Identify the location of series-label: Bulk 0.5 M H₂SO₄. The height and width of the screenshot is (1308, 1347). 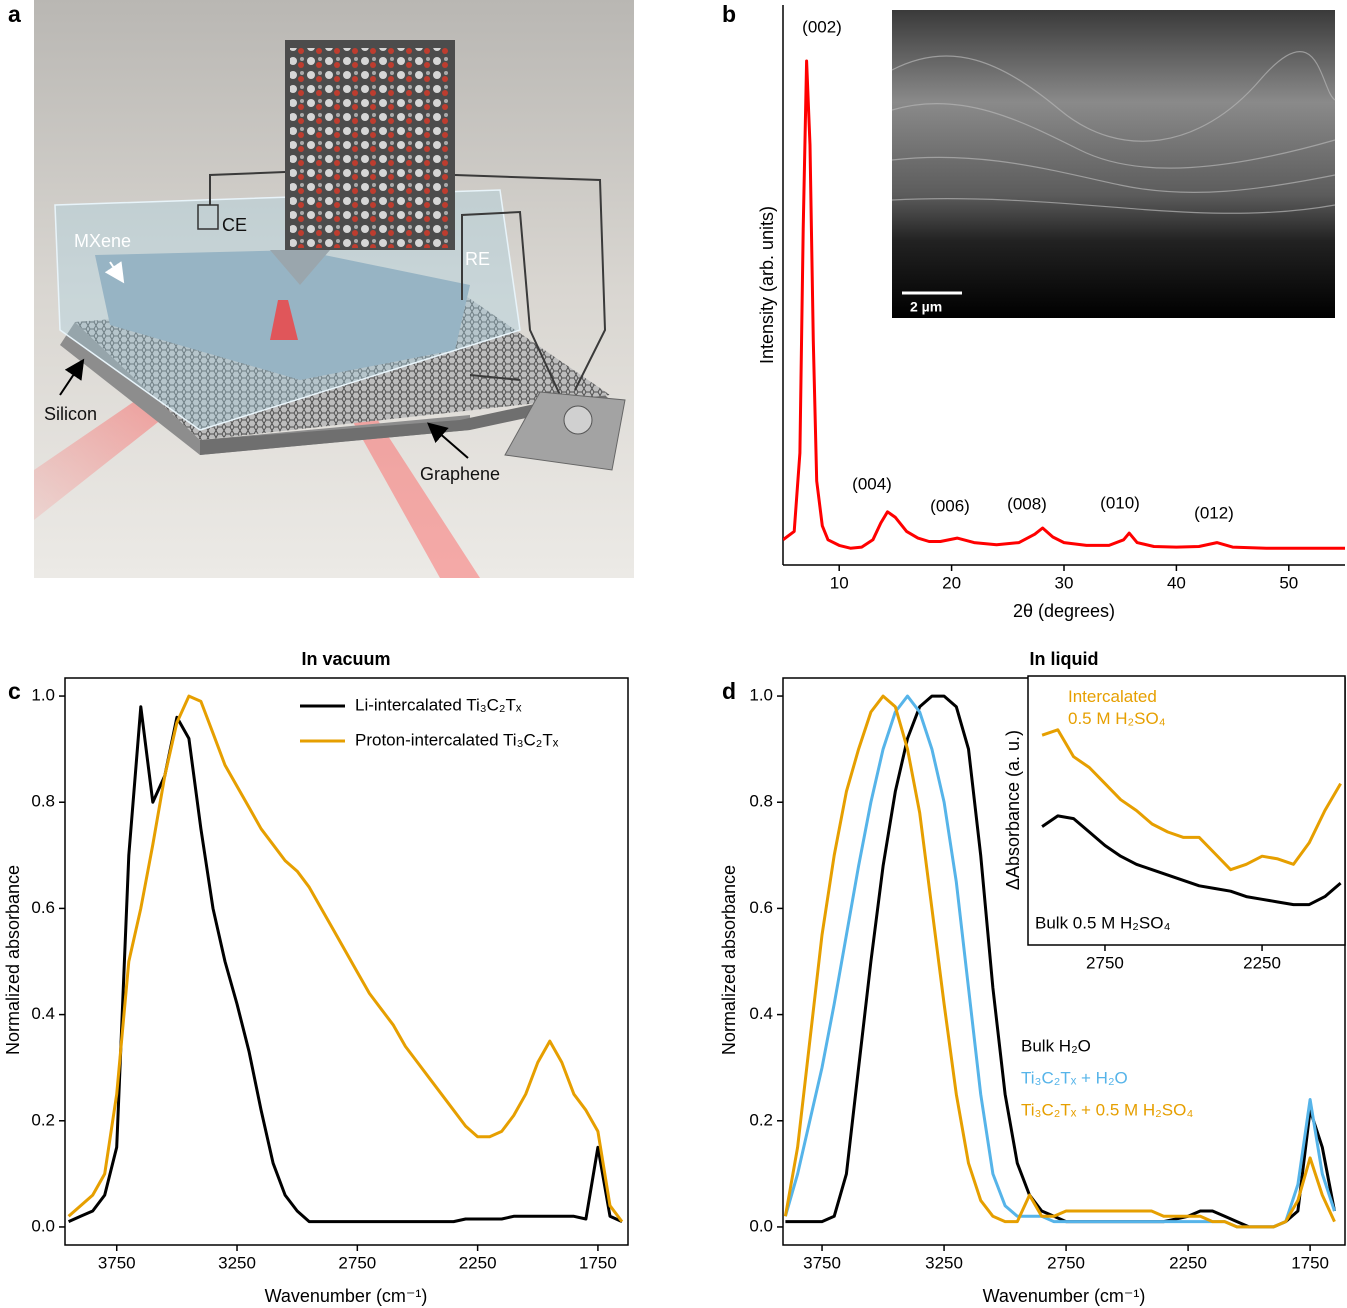
(1102, 922).